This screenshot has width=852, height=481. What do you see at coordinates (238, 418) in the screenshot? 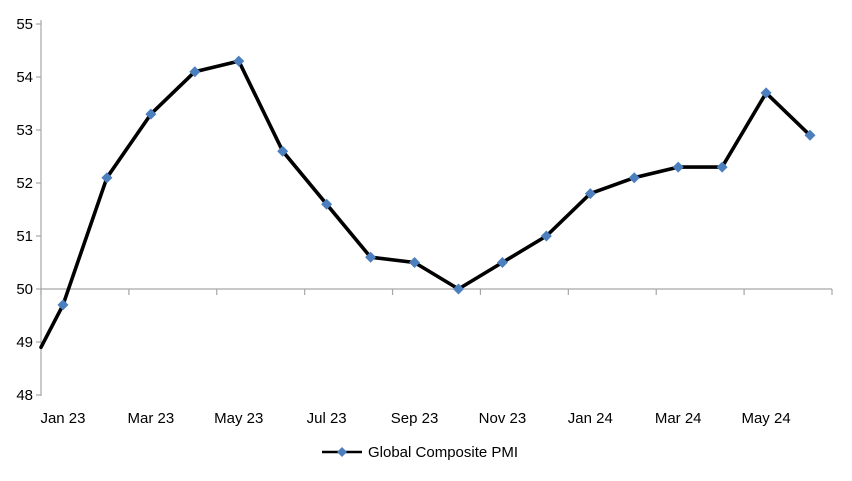
I see `x-axis-label: May 23` at bounding box center [238, 418].